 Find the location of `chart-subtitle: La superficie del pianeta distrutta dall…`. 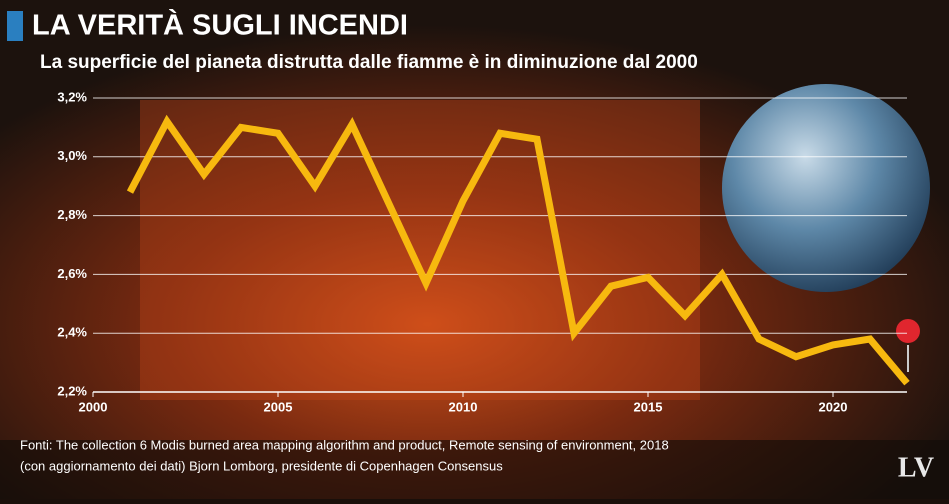

chart-subtitle: La superficie del pianeta distrutta dall… is located at coordinates (369, 62).